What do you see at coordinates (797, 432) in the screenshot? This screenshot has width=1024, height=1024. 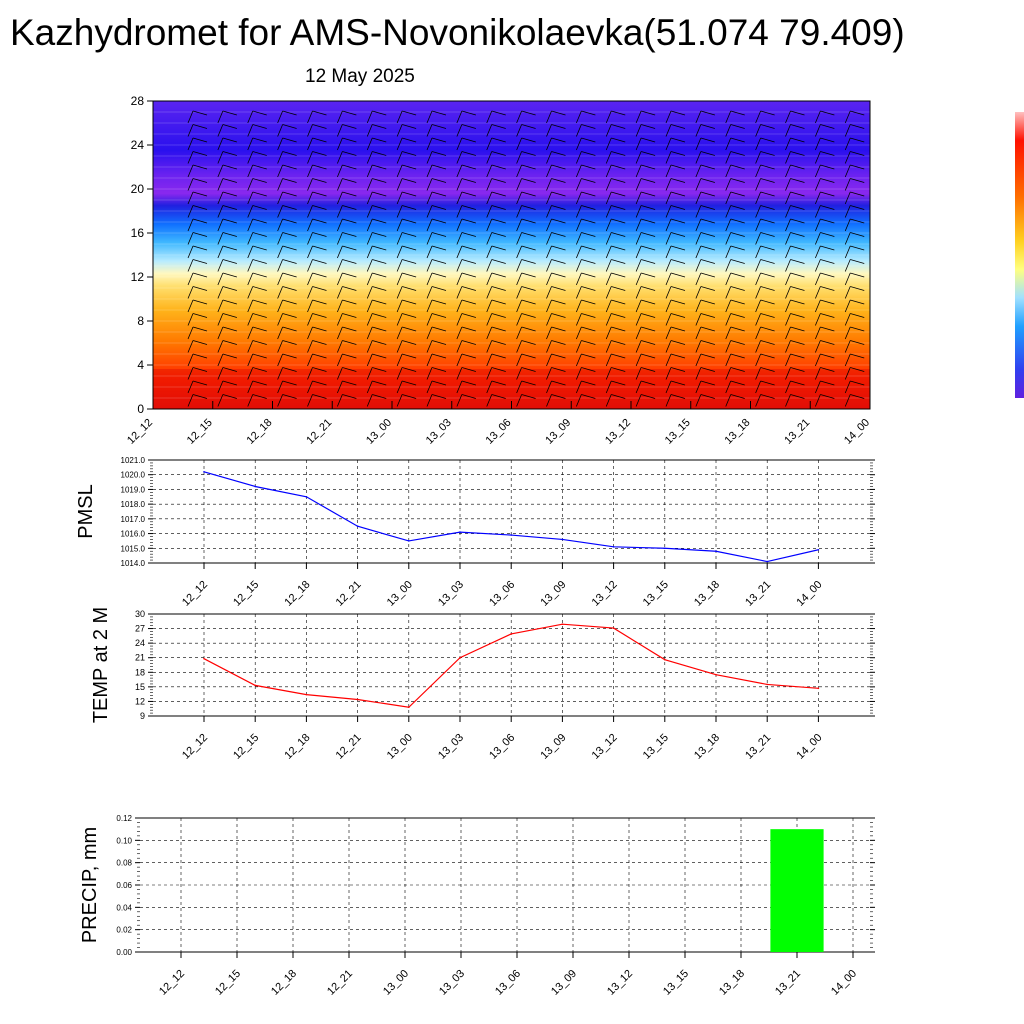 I see `x-tick-label: 13_21` at bounding box center [797, 432].